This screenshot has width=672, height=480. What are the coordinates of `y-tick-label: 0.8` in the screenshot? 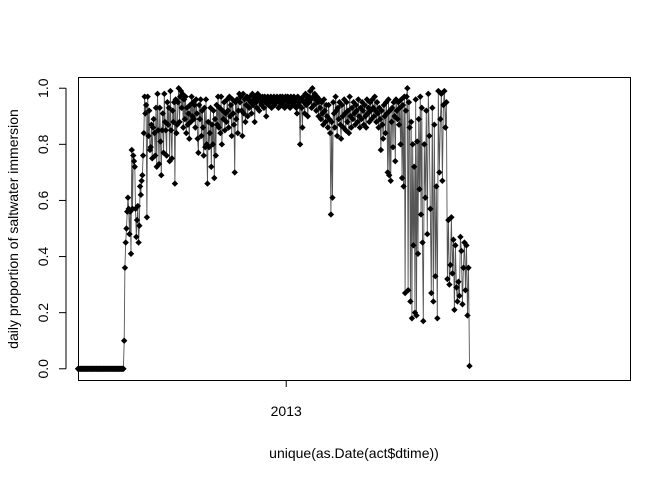 It's located at (43, 144).